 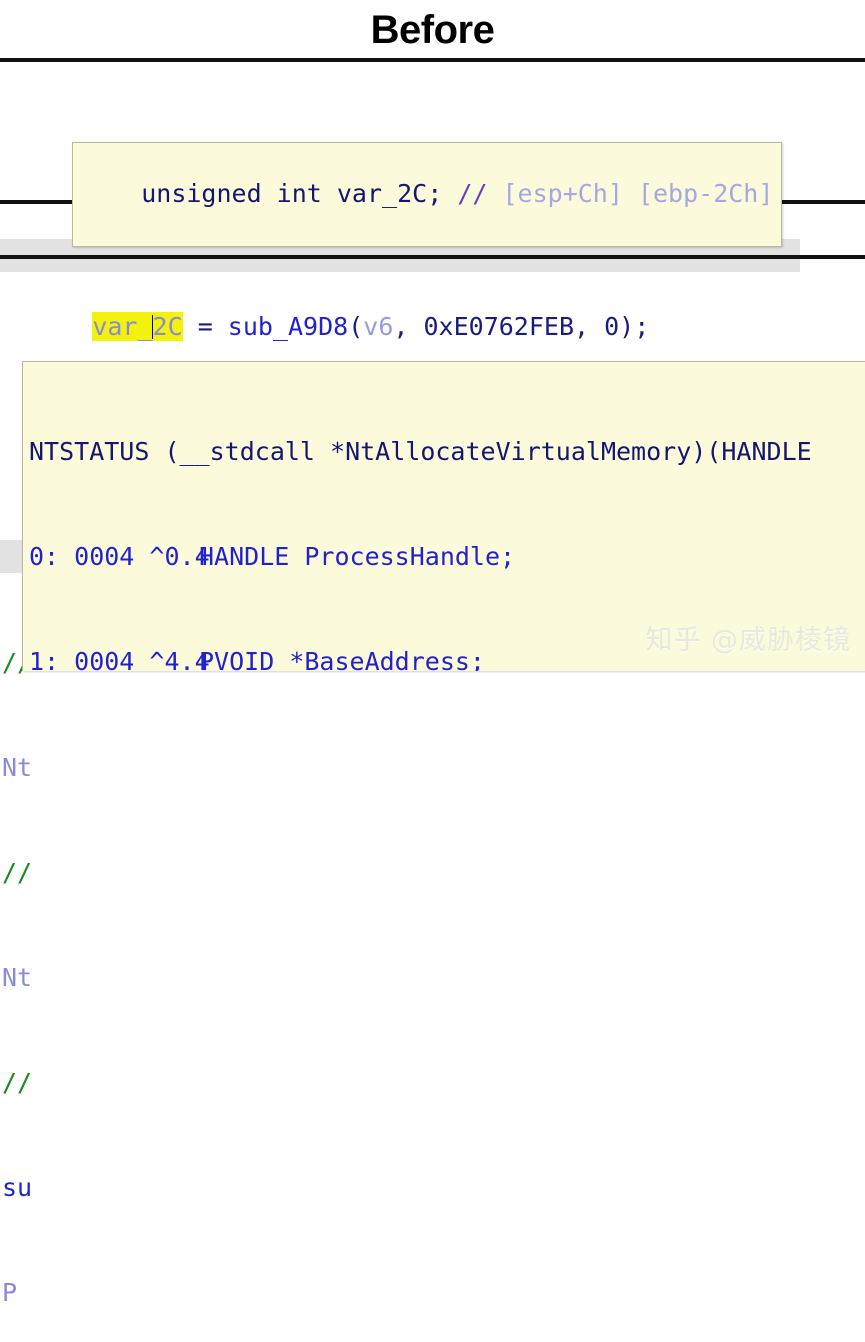 What do you see at coordinates (205, 326) in the screenshot?
I see `code-token: =` at bounding box center [205, 326].